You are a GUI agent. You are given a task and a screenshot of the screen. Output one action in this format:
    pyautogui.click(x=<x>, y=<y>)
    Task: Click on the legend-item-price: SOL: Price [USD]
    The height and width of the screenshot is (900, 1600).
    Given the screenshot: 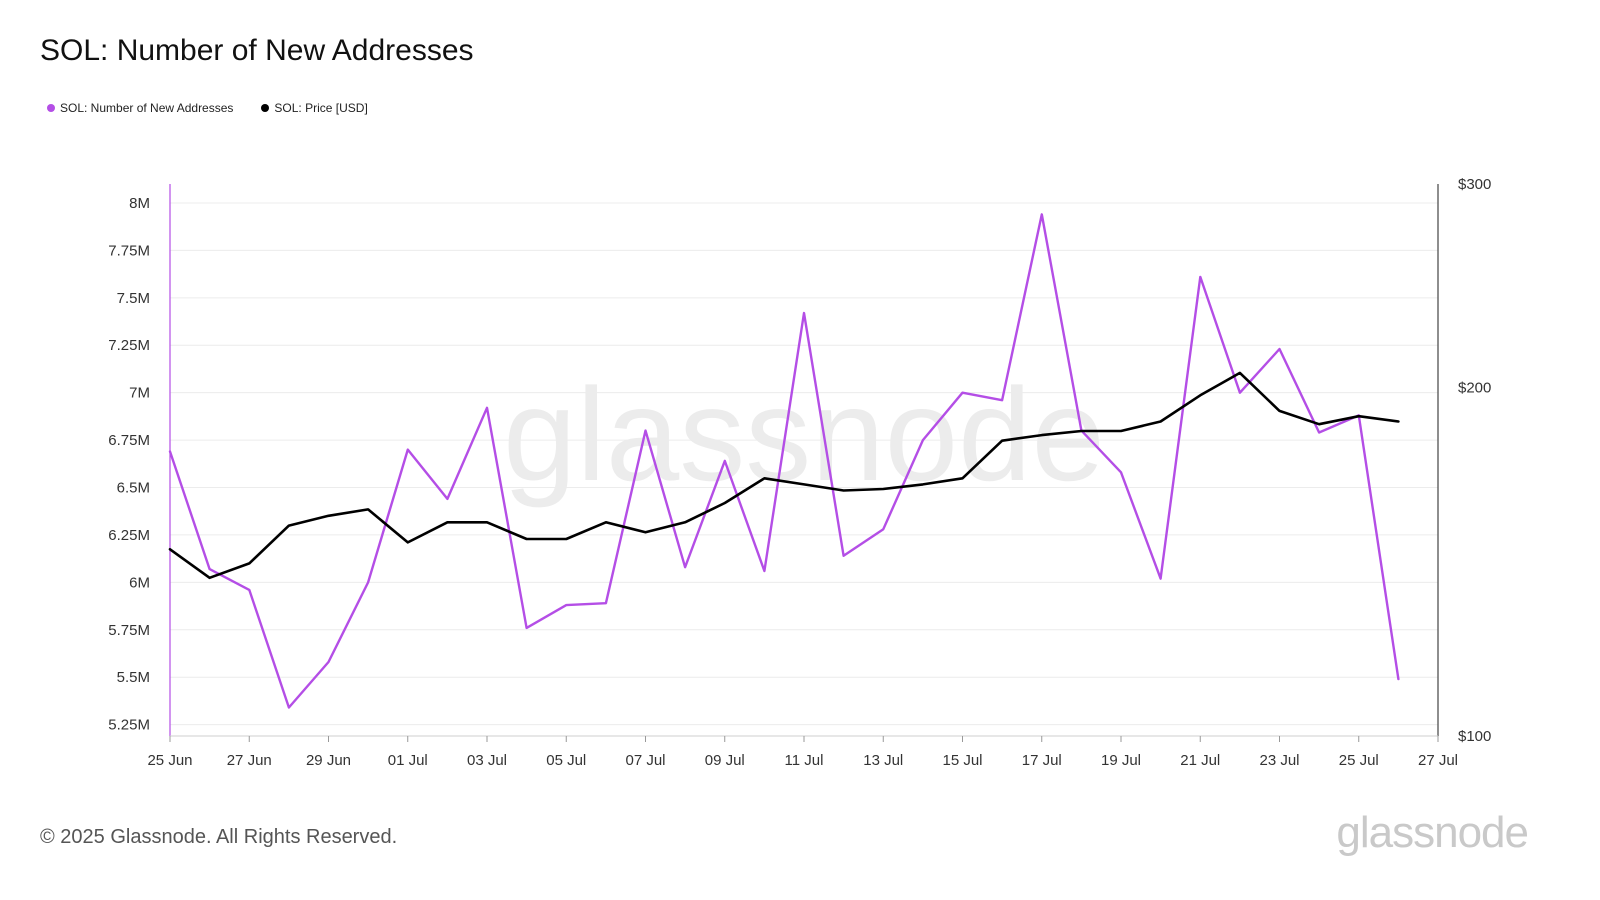 What is the action you would take?
    pyautogui.click(x=314, y=108)
    